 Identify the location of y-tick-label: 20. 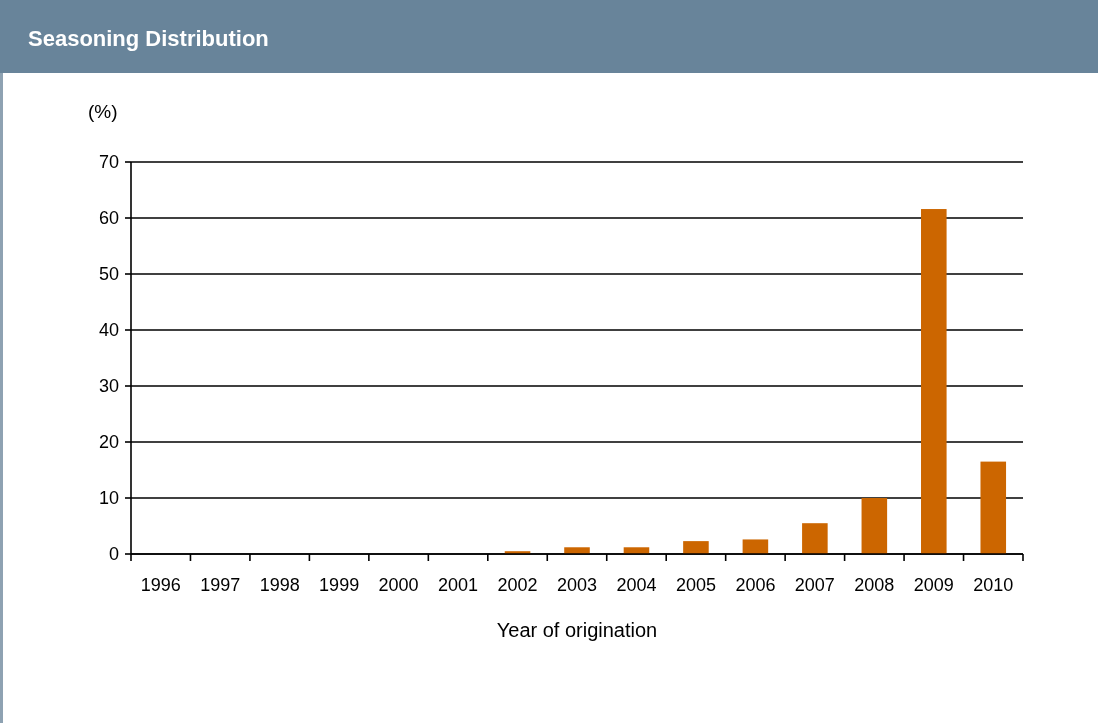
(108, 442).